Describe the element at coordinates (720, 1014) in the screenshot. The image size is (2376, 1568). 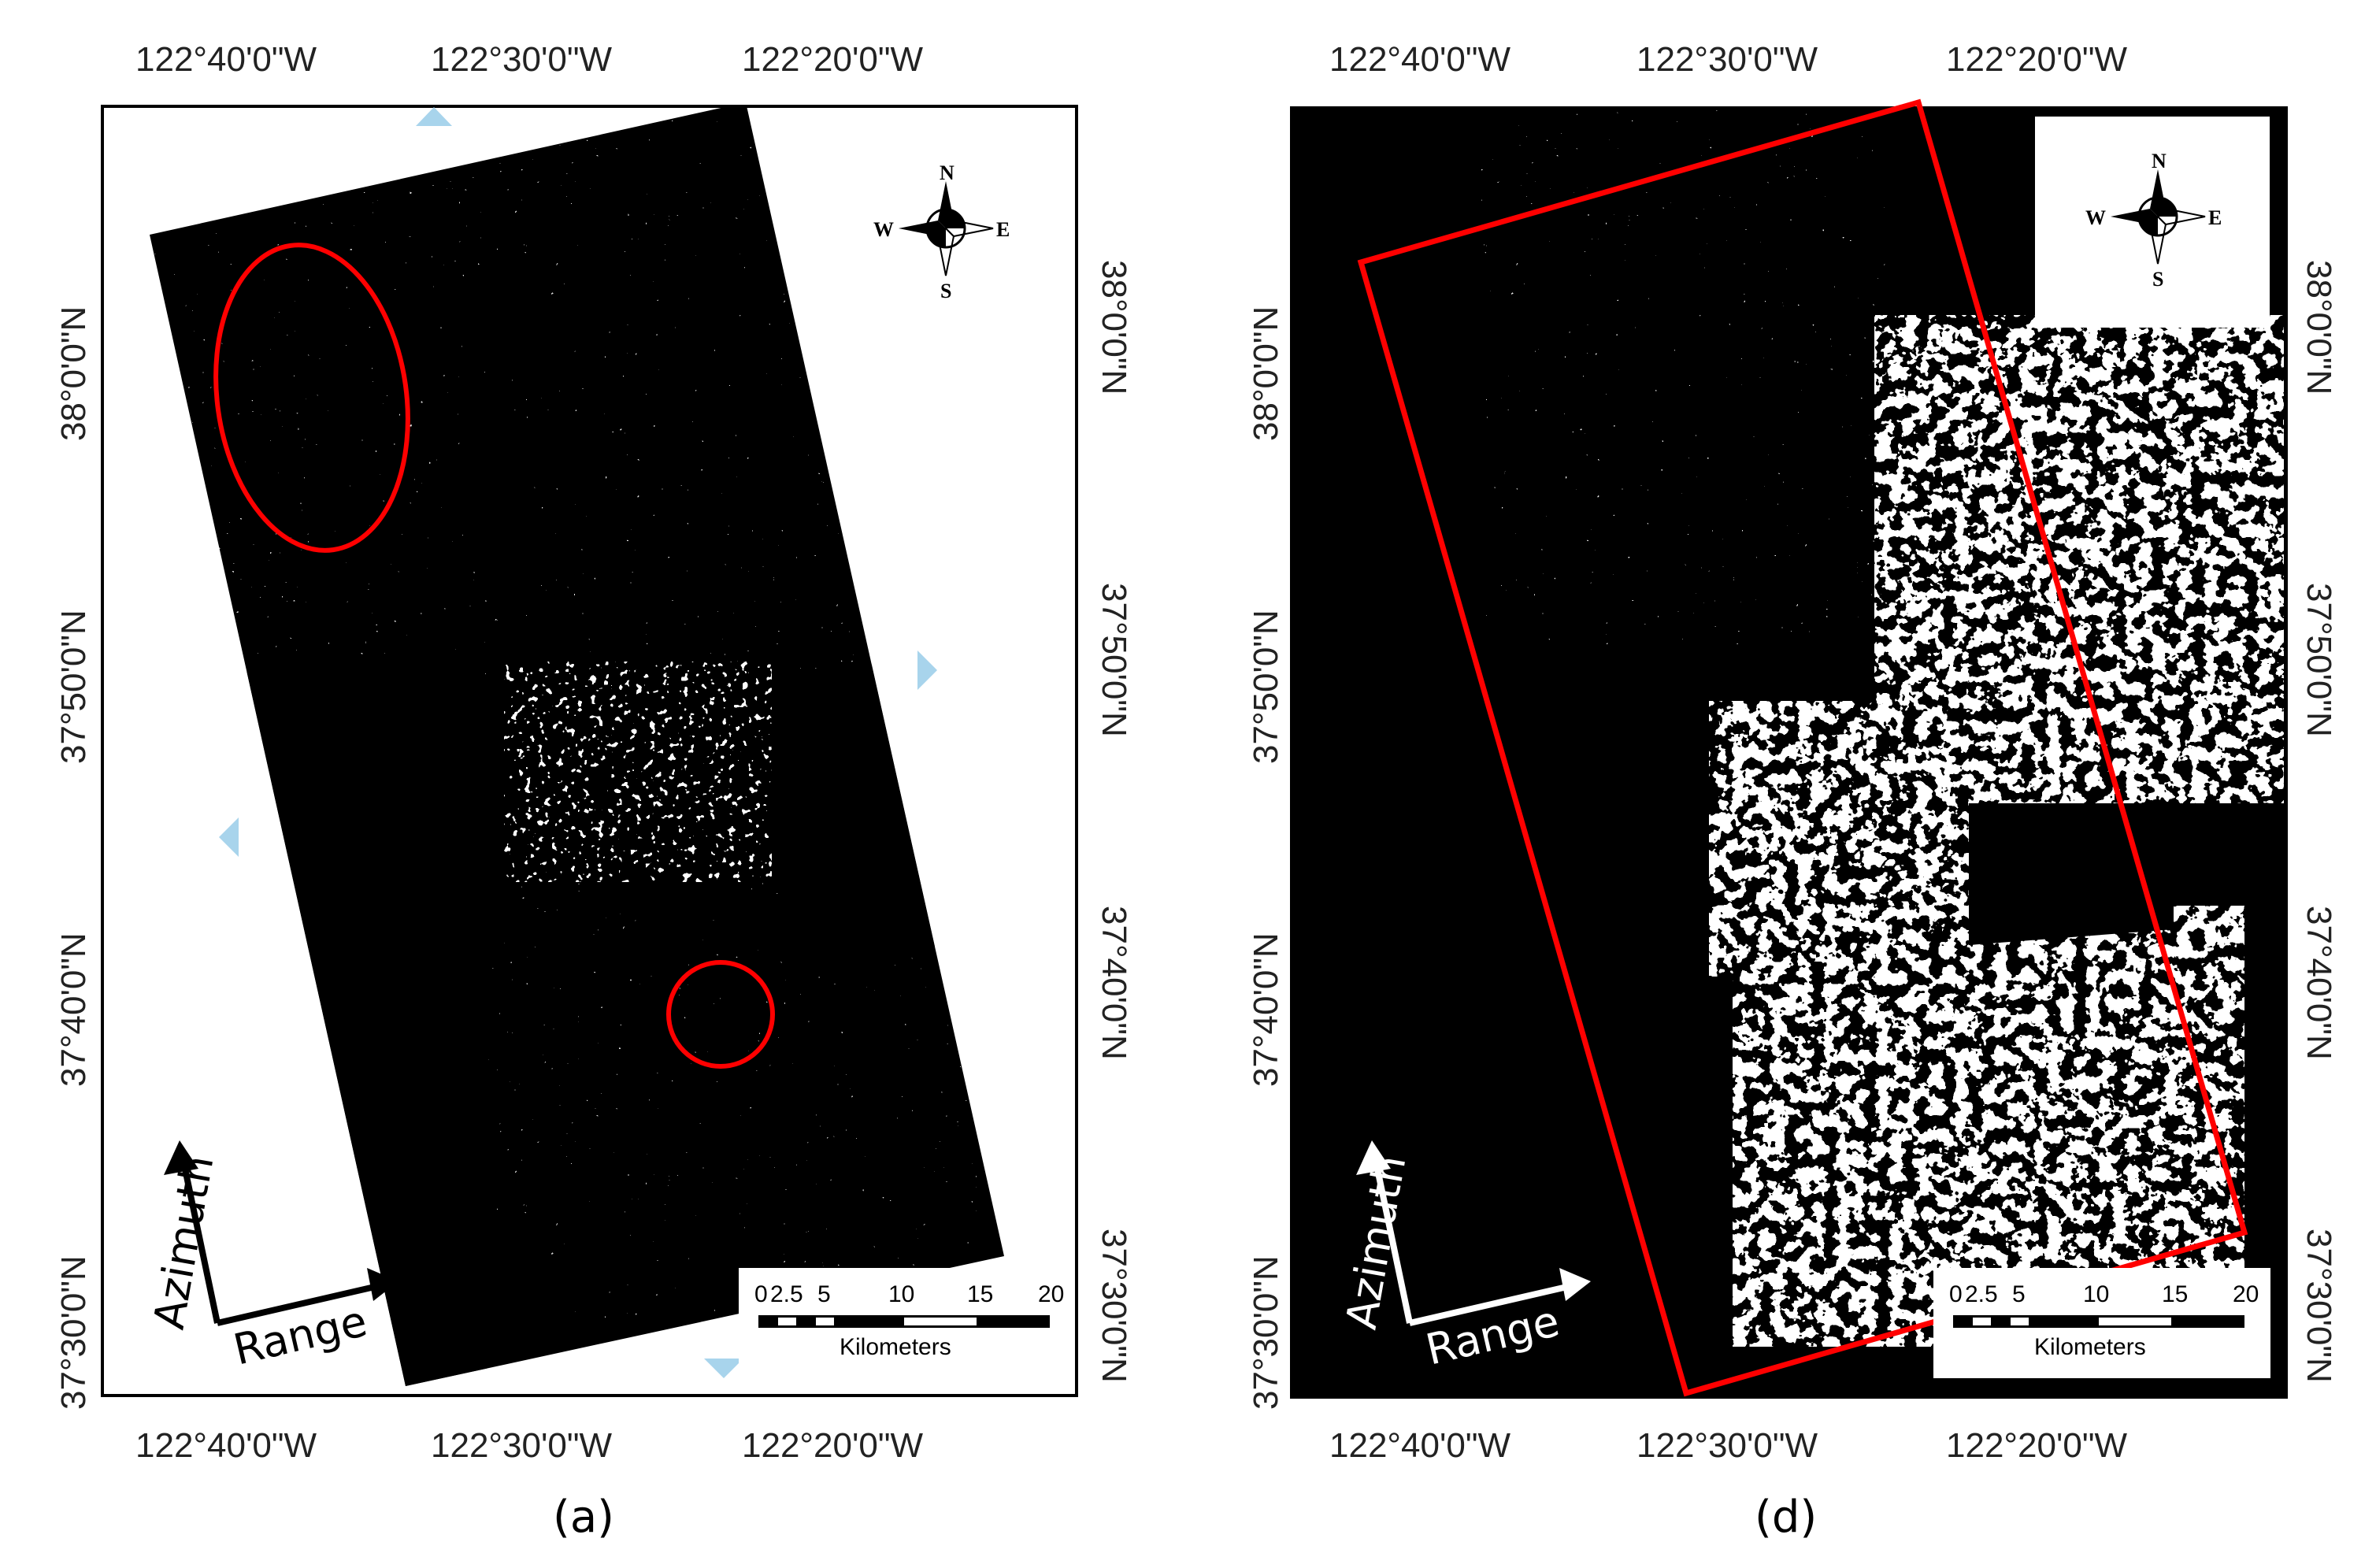
I see `red-ellipse-south` at that location.